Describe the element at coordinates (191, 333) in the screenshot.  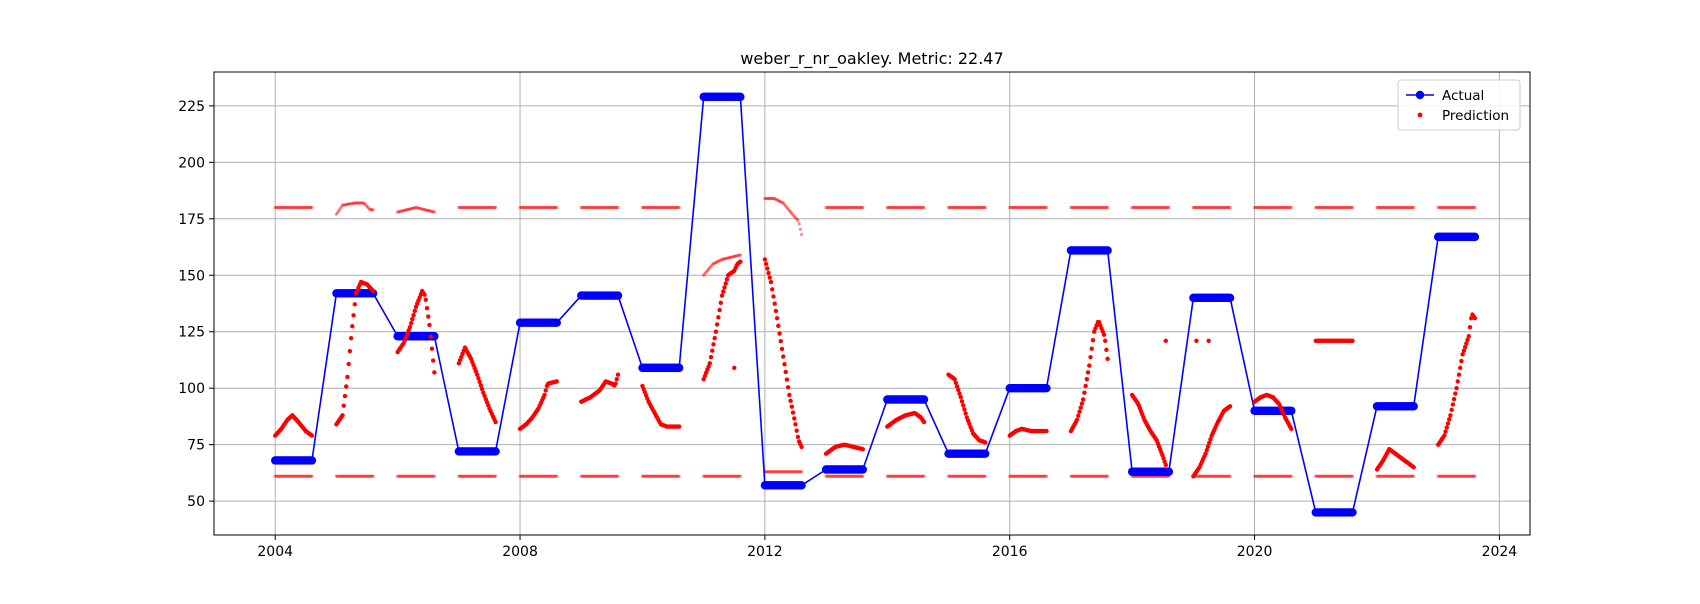
I see `y-tick-label: 125` at that location.